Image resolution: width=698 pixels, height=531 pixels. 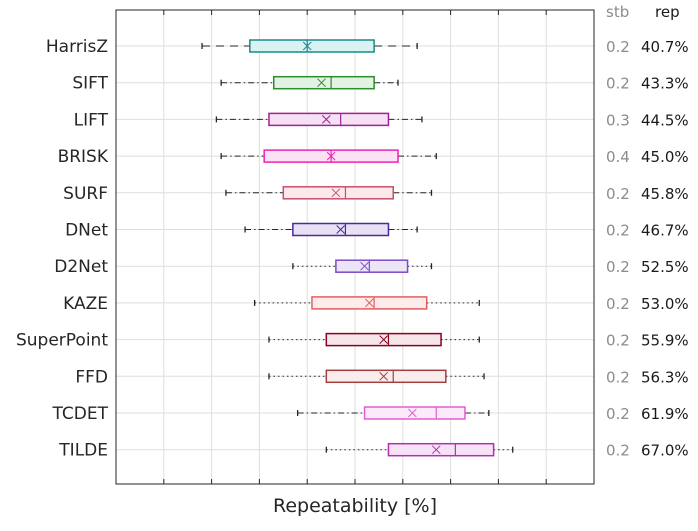 I want to click on rep-value: 43.3%, so click(x=665, y=84).